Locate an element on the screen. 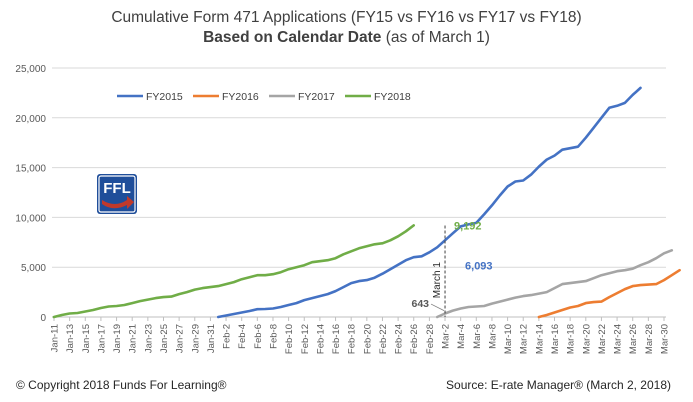  x-tick-label: Feb-28 is located at coordinates (430, 339).